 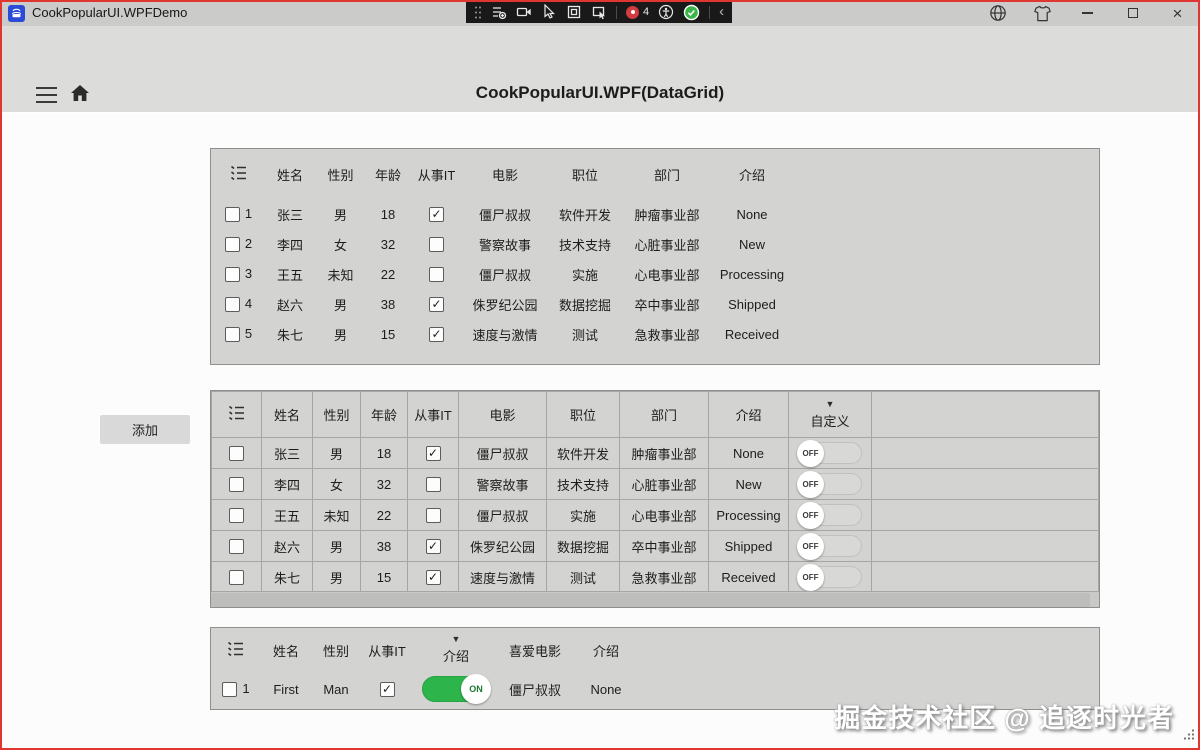 What do you see at coordinates (335, 651) in the screenshot?
I see `column-header-gender: 性别` at bounding box center [335, 651].